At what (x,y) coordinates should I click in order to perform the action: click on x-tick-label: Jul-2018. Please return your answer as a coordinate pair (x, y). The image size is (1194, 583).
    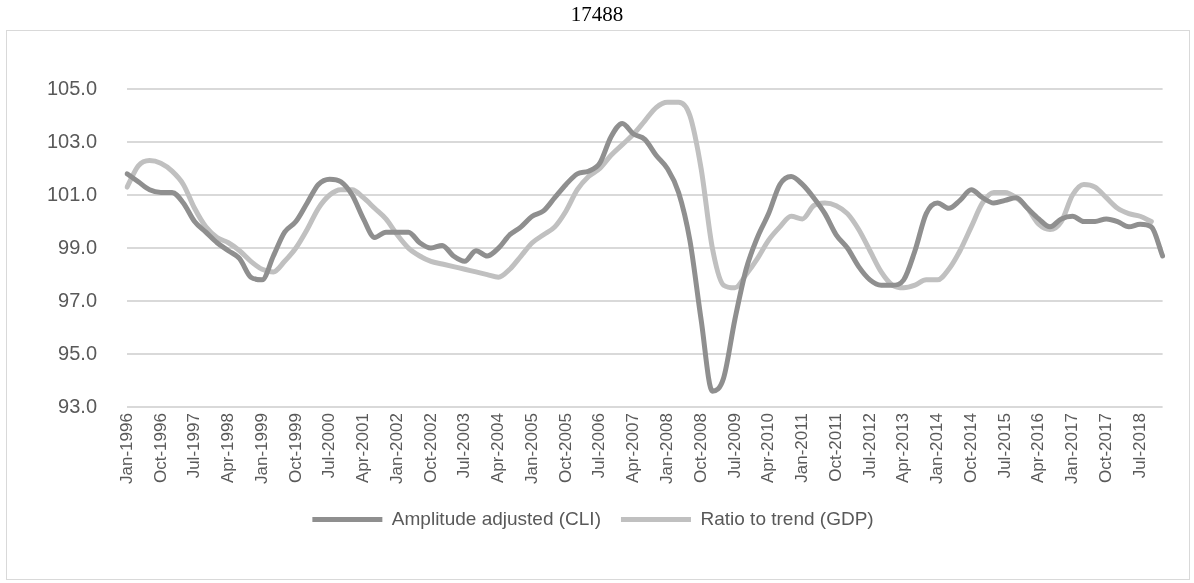
    Looking at the image, I should click on (1139, 446).